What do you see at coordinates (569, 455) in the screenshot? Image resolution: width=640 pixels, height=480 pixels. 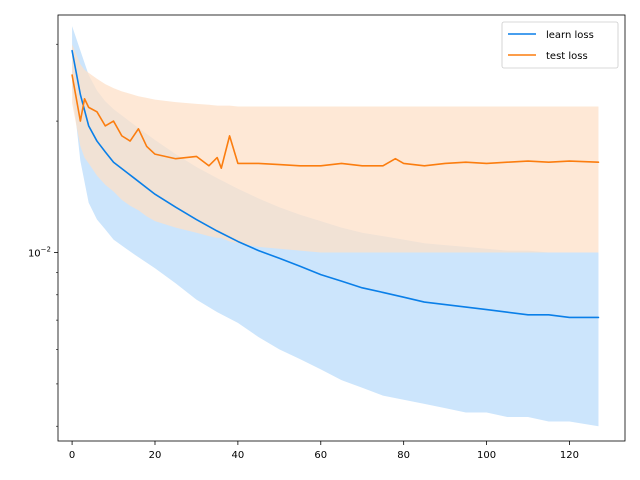 I see `x-tick-label: 120` at bounding box center [569, 455].